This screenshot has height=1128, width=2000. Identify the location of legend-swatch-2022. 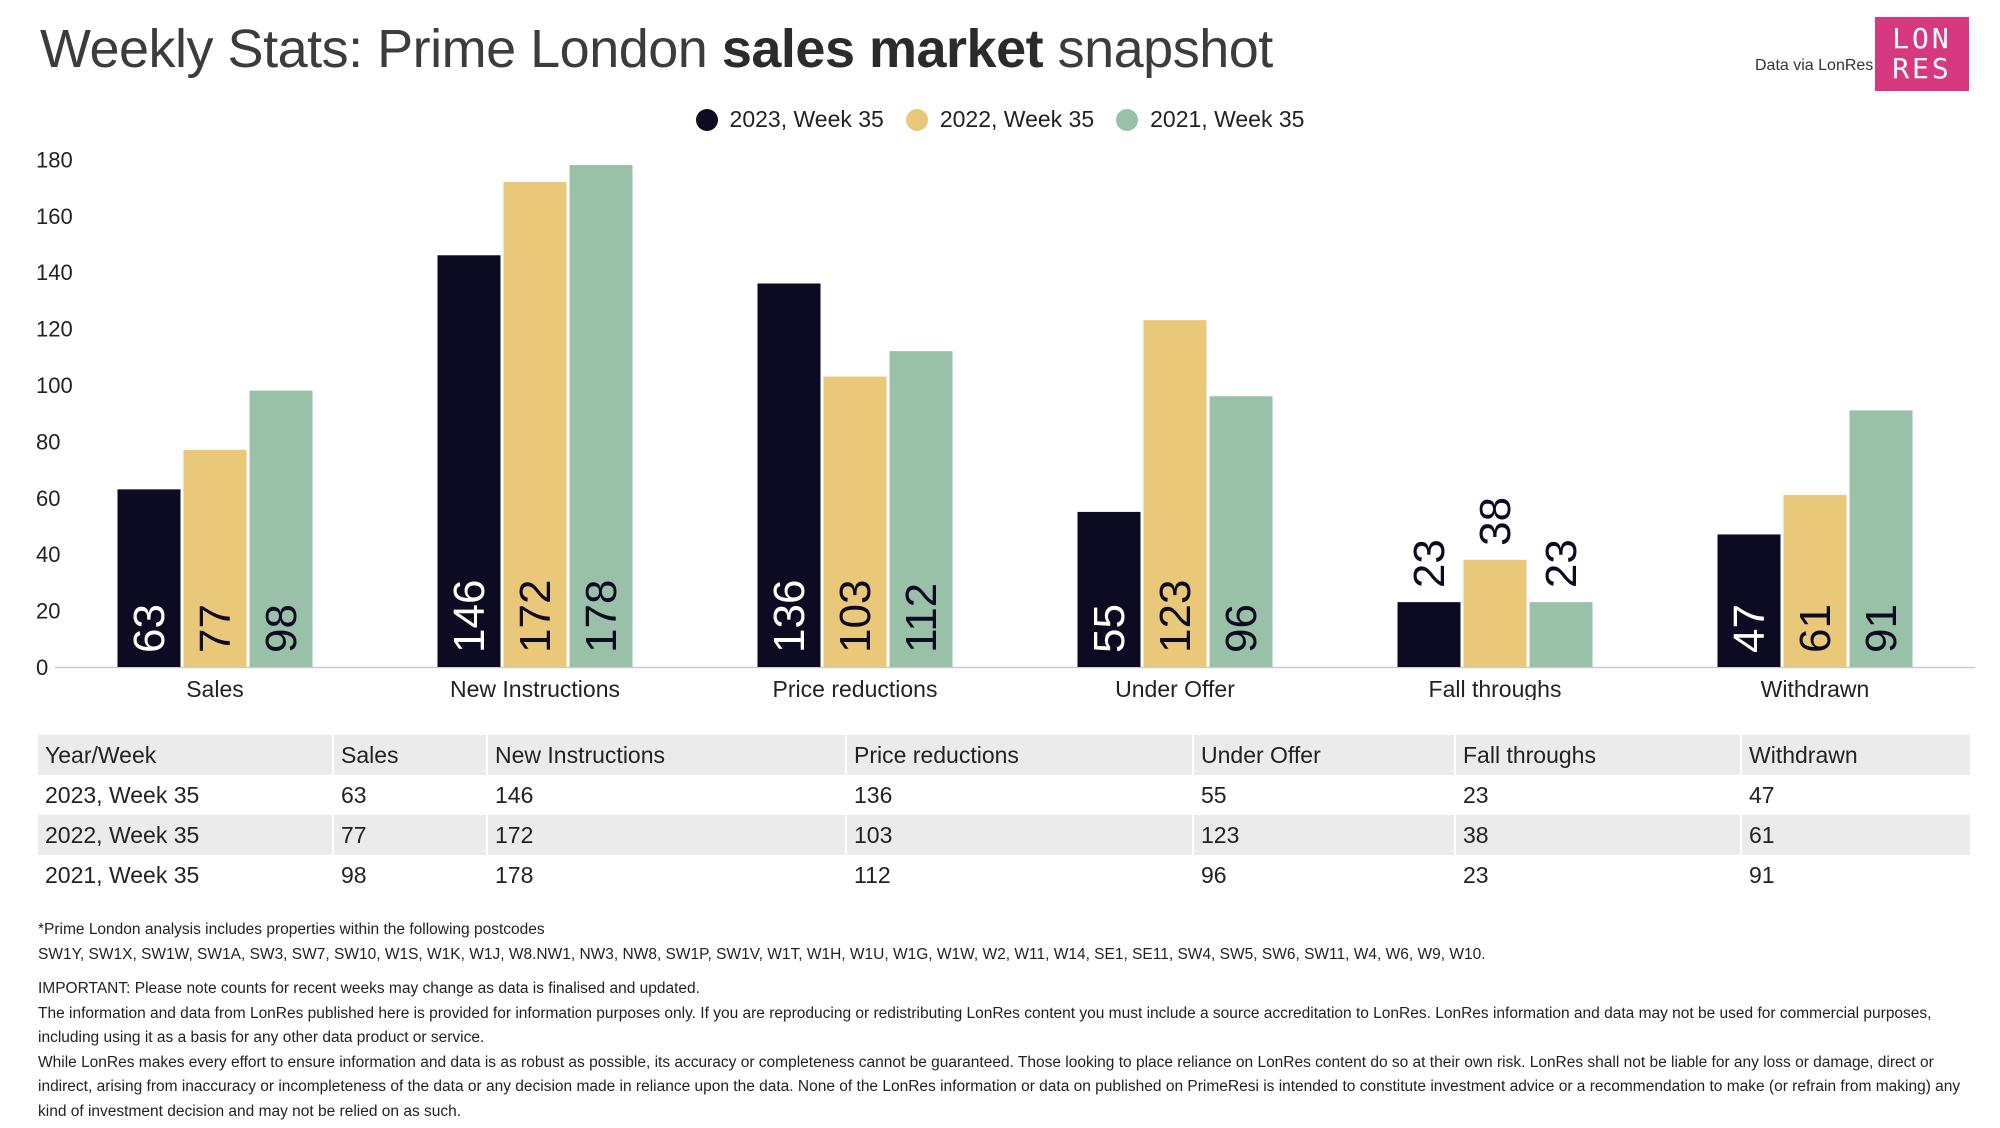
(916, 119).